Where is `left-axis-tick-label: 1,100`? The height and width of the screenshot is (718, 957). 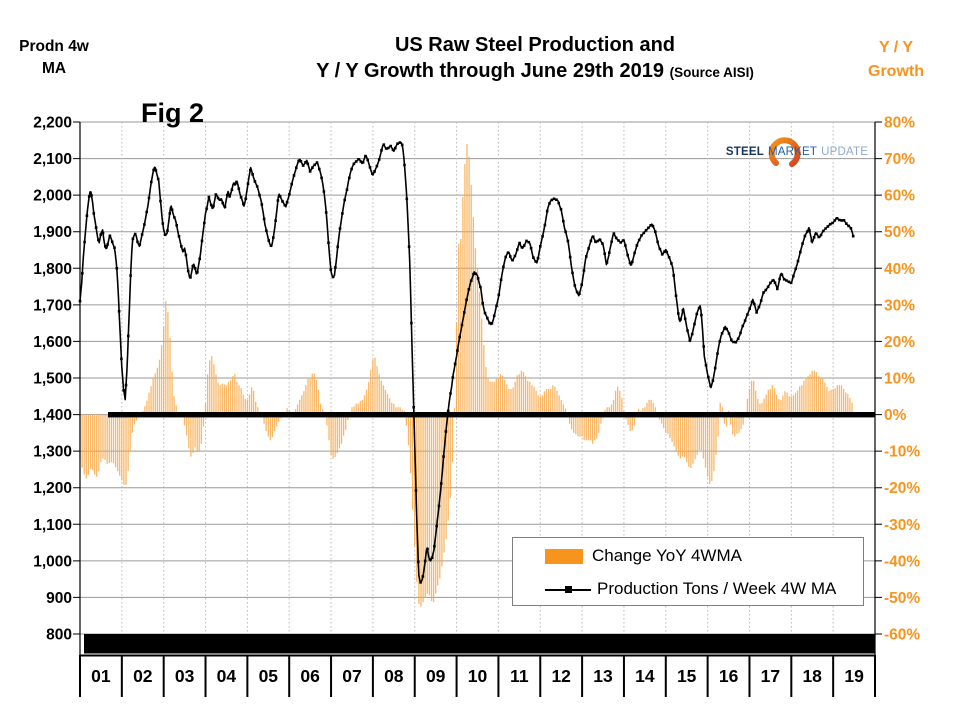
left-axis-tick-label: 1,100 is located at coordinates (52, 525).